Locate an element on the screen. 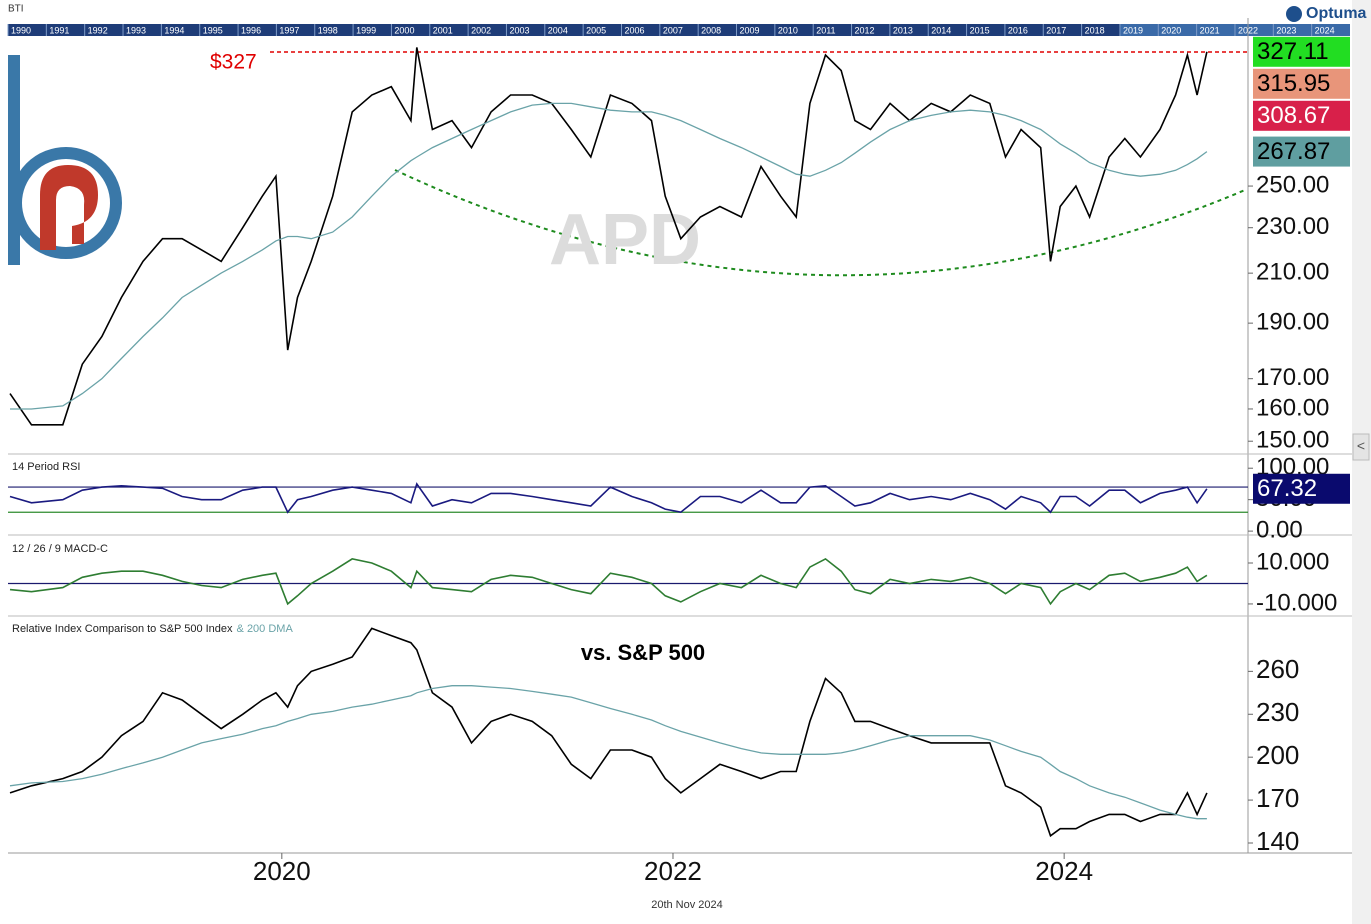  y-tick-label: 170 is located at coordinates (1277, 798).